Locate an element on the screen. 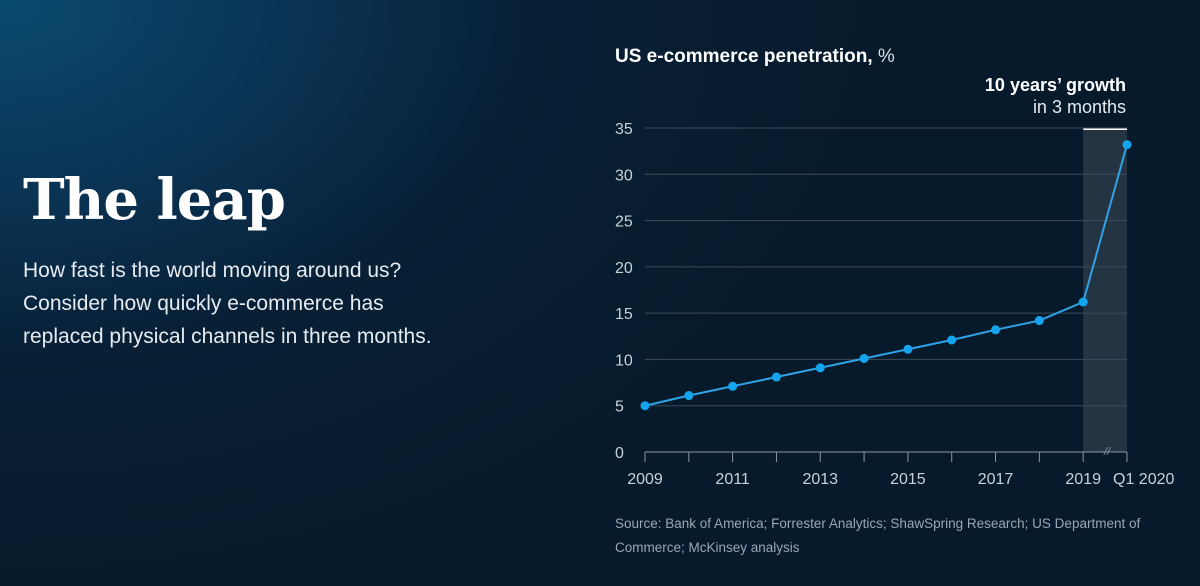 The image size is (1200, 586). headline: The leap is located at coordinates (154, 200).